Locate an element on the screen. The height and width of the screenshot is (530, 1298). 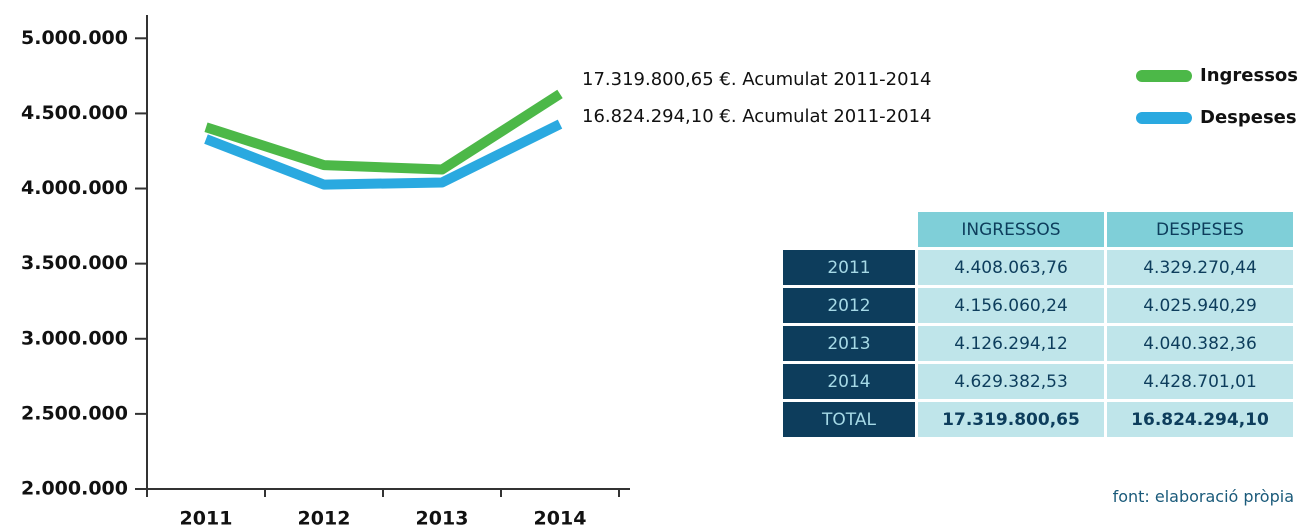
y-tick-label: 3.500.000 is located at coordinates (74, 263).